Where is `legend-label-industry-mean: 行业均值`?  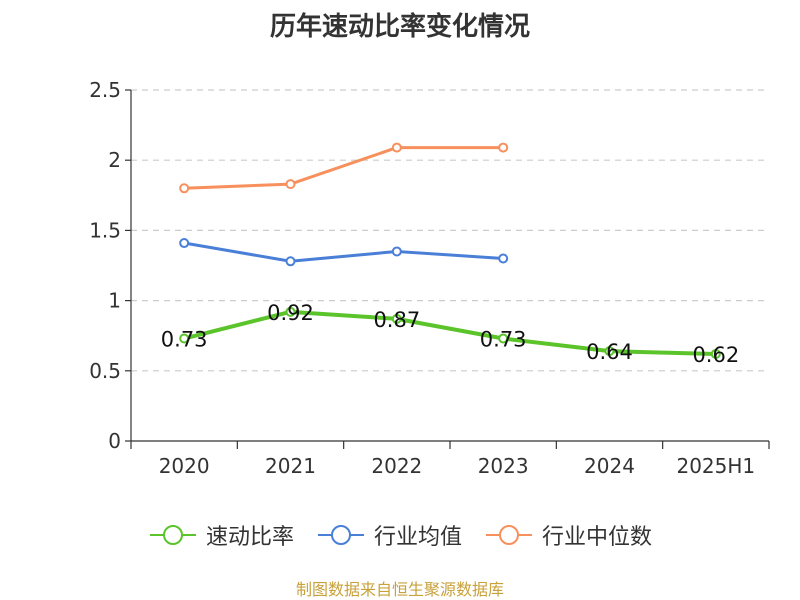 legend-label-industry-mean: 行业均值 is located at coordinates (417, 537).